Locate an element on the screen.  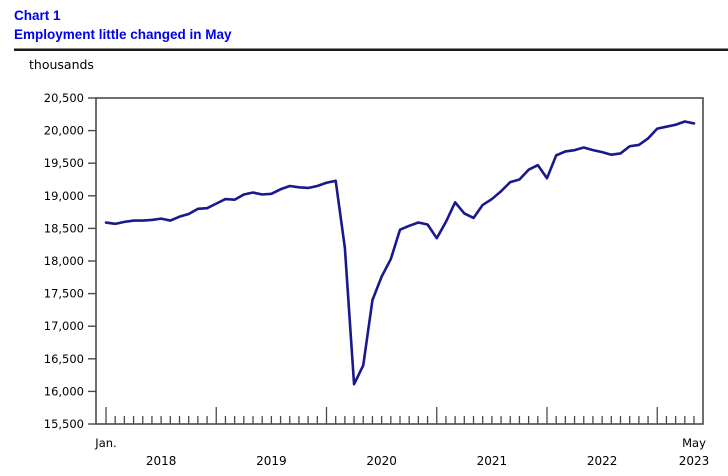
chart-header: Chart 1 Employment little changed in May is located at coordinates (364, 22).